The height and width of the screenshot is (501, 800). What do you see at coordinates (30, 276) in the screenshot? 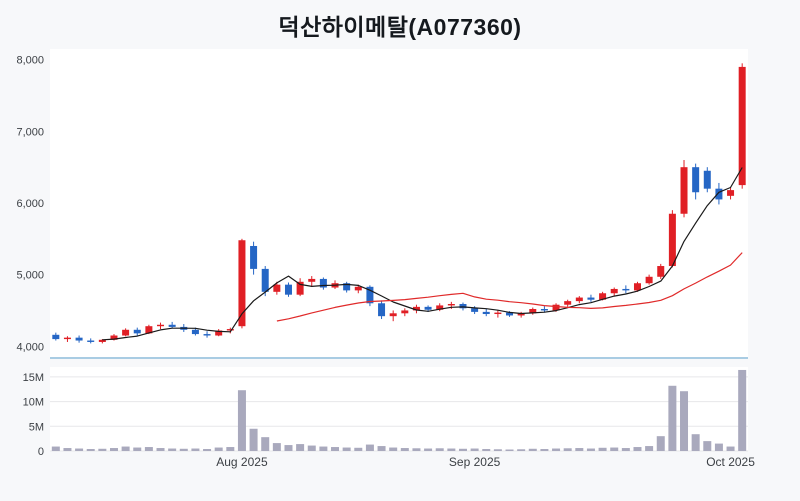
I see `price-axis-label: 5,000` at bounding box center [30, 276].